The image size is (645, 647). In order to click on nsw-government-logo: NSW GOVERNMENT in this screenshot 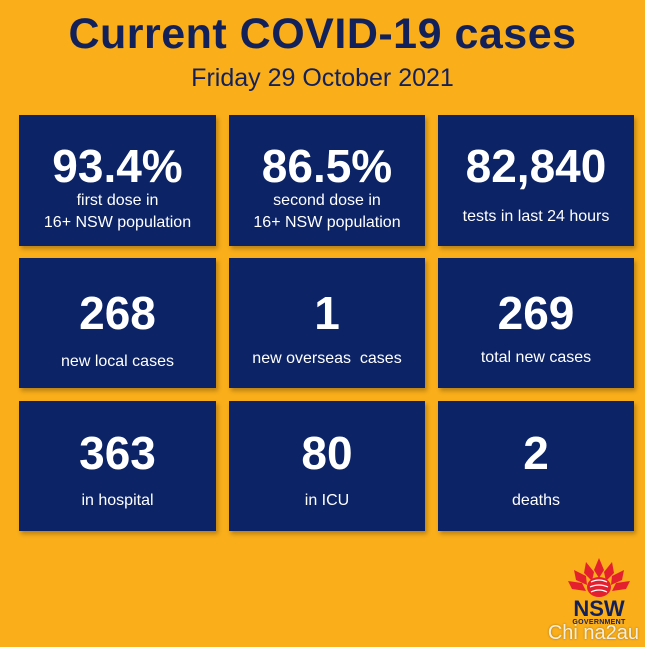, I will do `click(599, 591)`.